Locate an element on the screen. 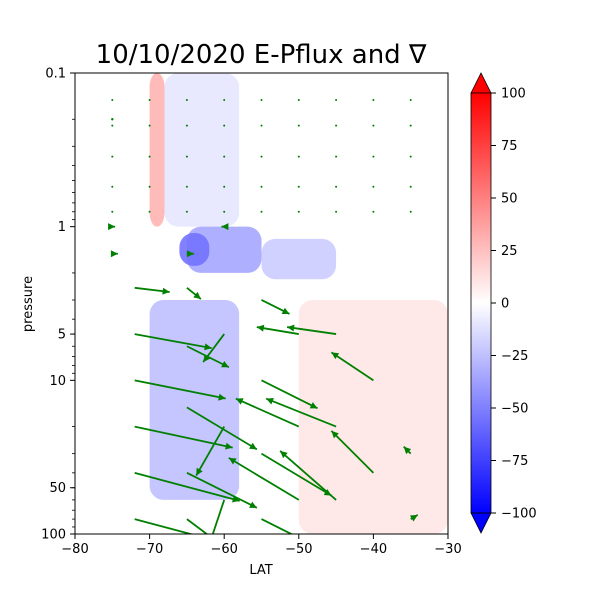 This screenshot has height=600, width=600. quiver-arrow-stub is located at coordinates (112, 119).